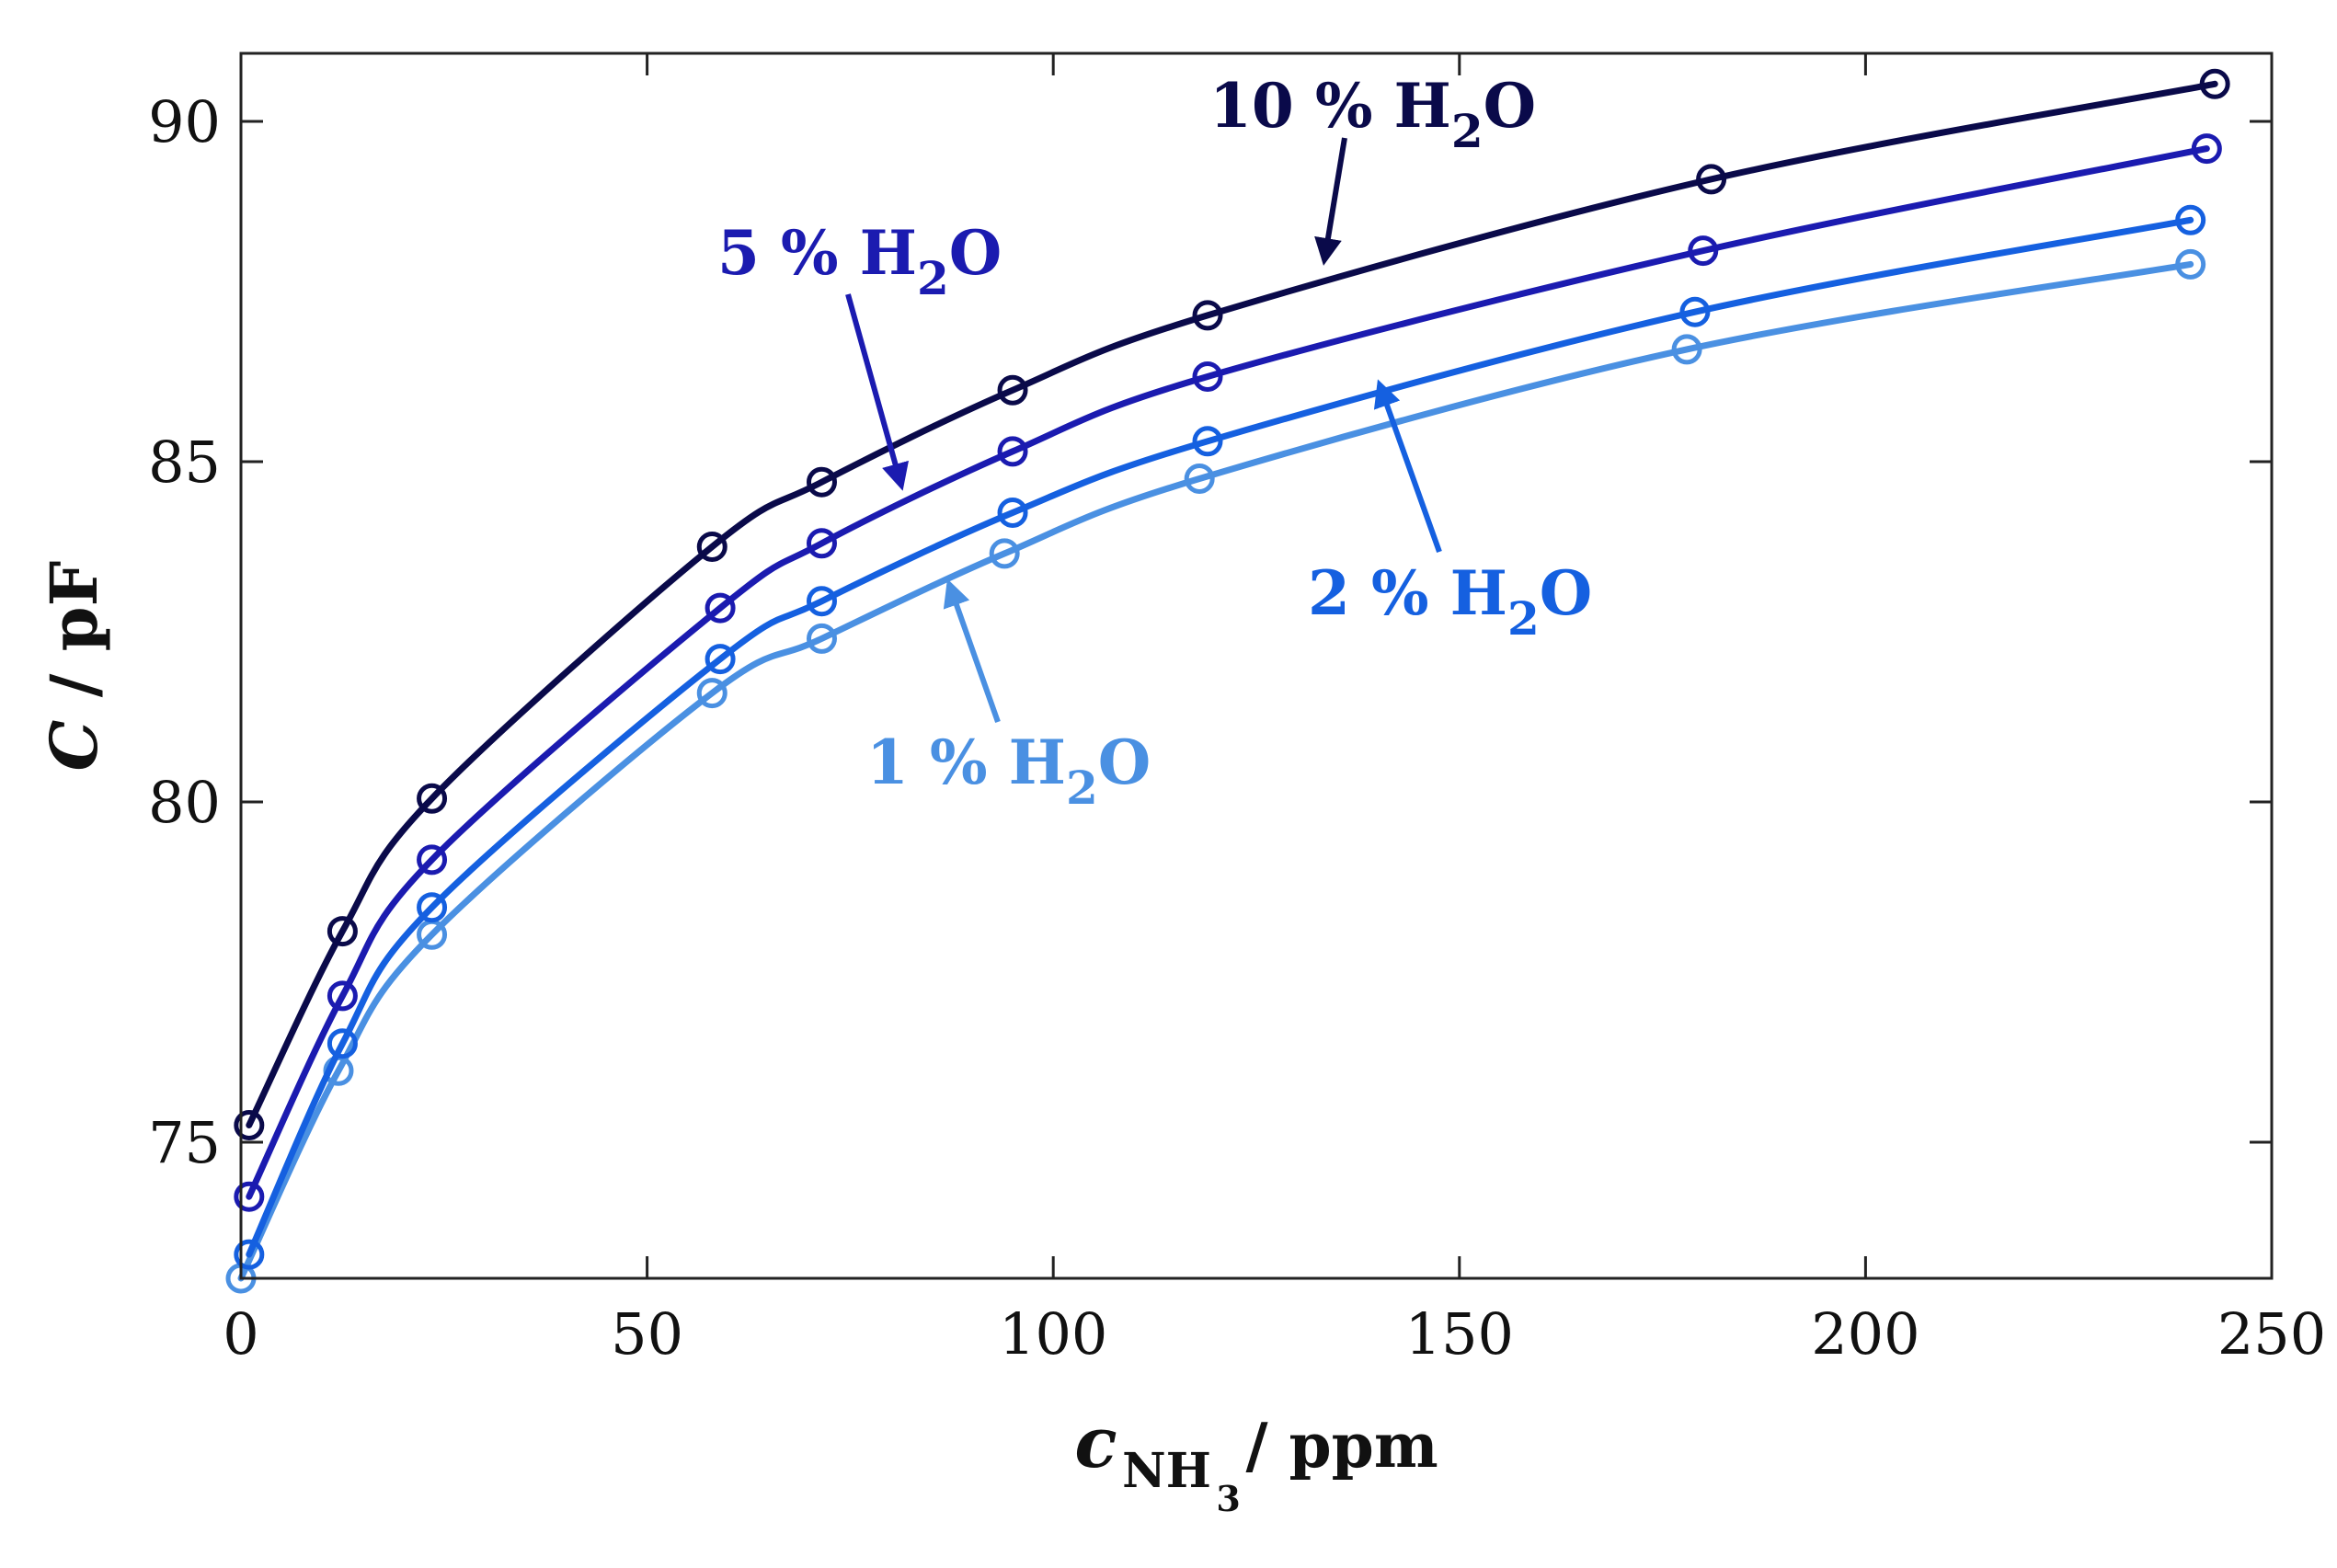 This screenshot has width=2337, height=1568. Describe the element at coordinates (1143, 430) in the screenshot. I see `label-arrows` at that location.